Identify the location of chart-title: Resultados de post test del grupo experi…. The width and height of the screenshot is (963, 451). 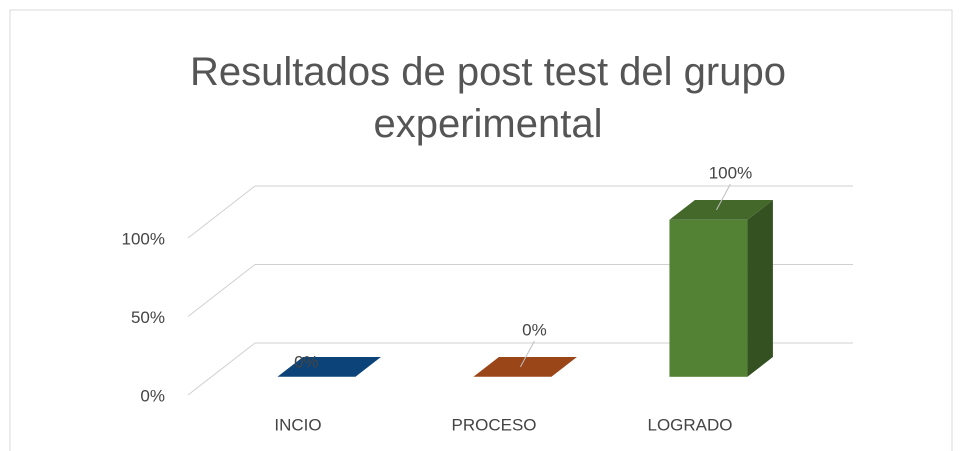
(488, 98).